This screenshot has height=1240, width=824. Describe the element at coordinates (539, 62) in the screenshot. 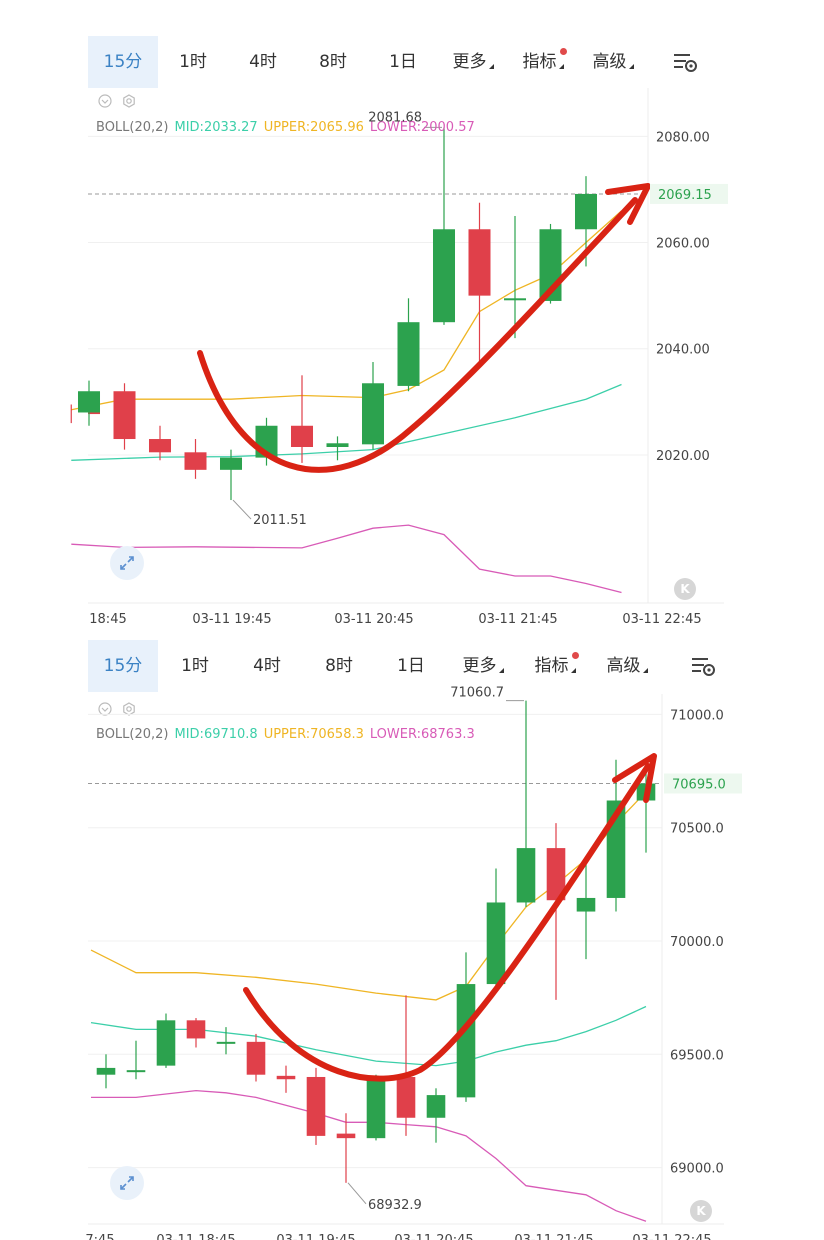

I see `tab-label: 指标` at that location.